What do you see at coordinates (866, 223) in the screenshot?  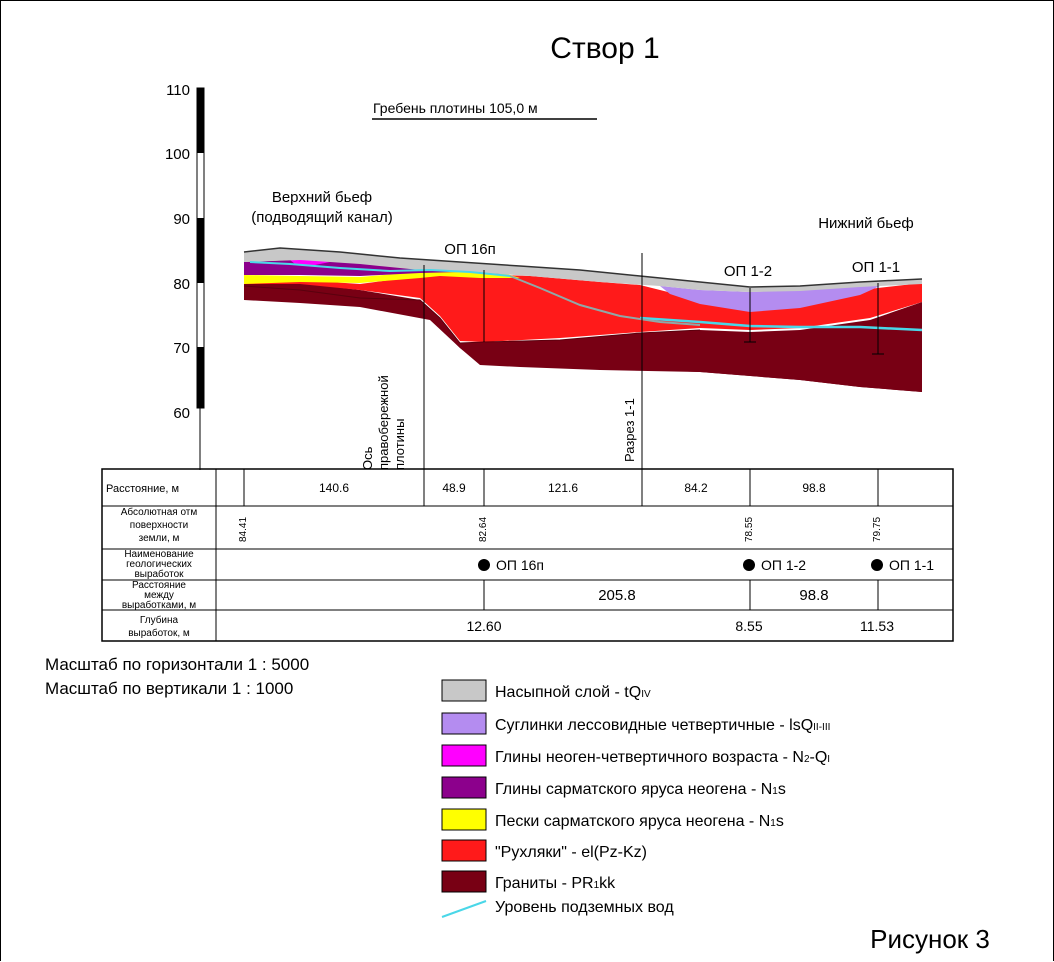 I see `downstream-label: Нижний бьеф` at bounding box center [866, 223].